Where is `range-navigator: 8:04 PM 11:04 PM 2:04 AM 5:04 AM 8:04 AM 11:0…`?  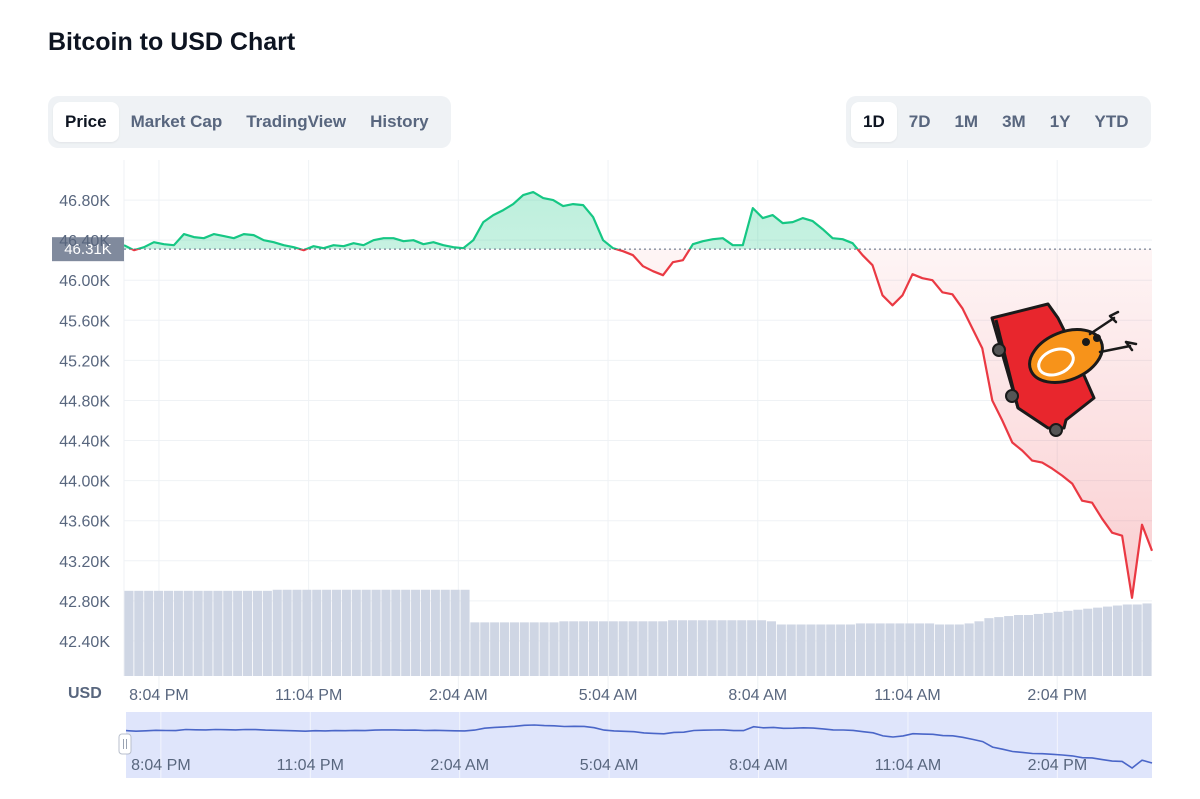 range-navigator: 8:04 PM 11:04 PM 2:04 AM 5:04 AM 8:04 AM 11:0… is located at coordinates (635, 745).